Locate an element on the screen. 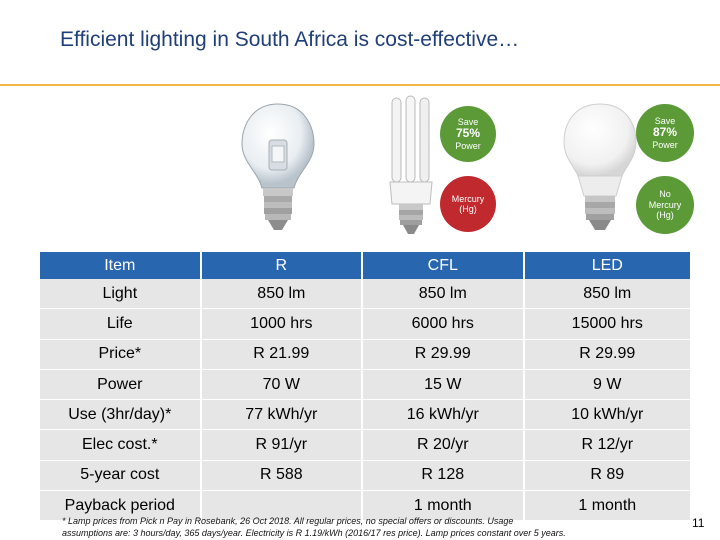 This screenshot has width=720, height=540. badge-percent: 75% is located at coordinates (468, 133).